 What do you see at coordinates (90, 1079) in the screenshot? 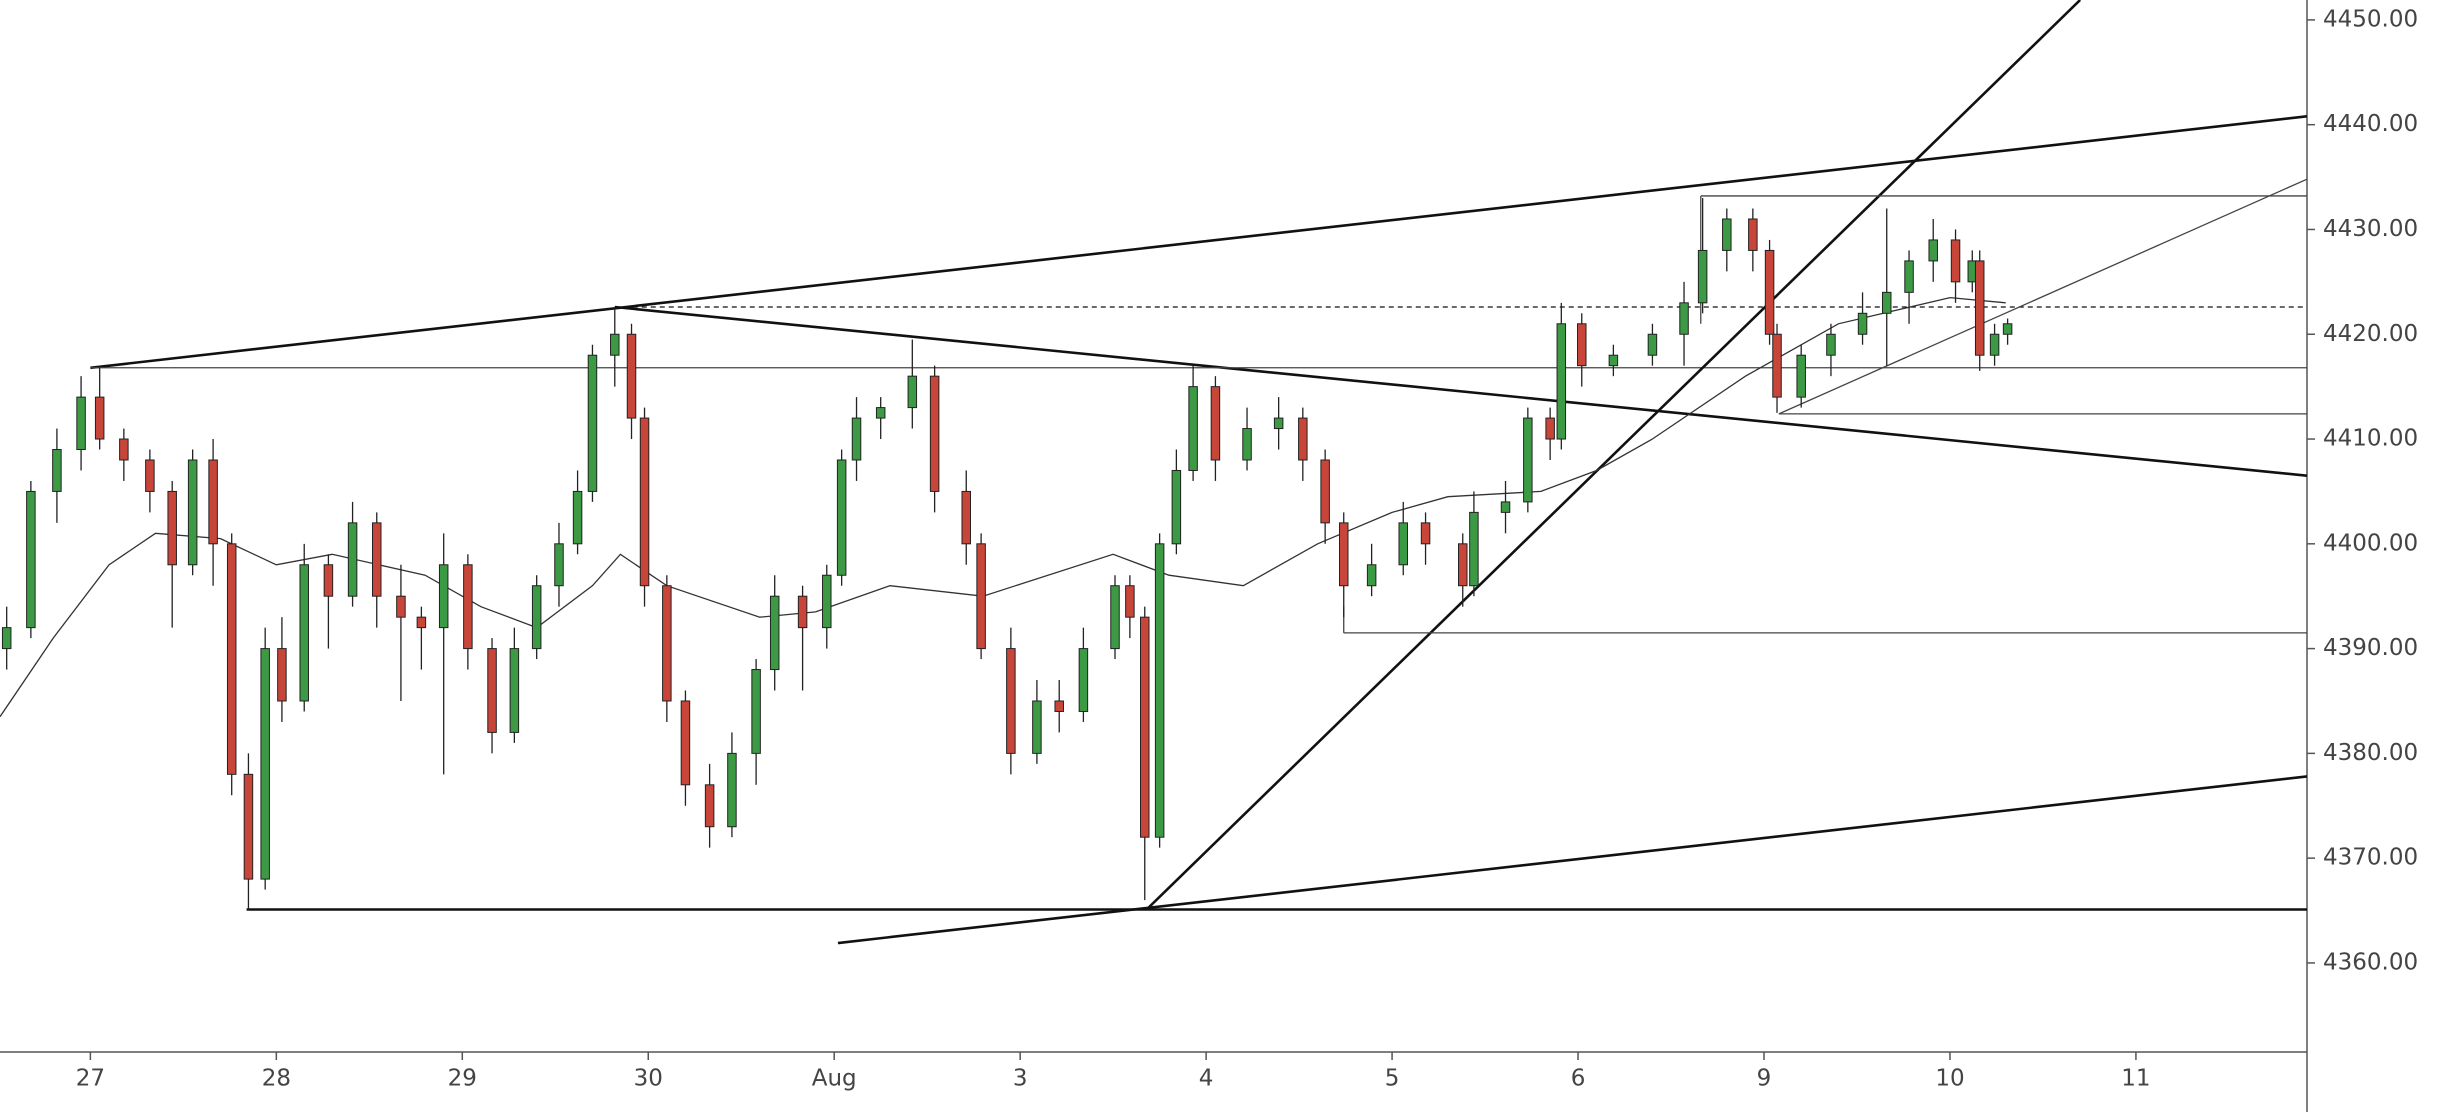
I see `x-tick-label: 27` at bounding box center [90, 1079].